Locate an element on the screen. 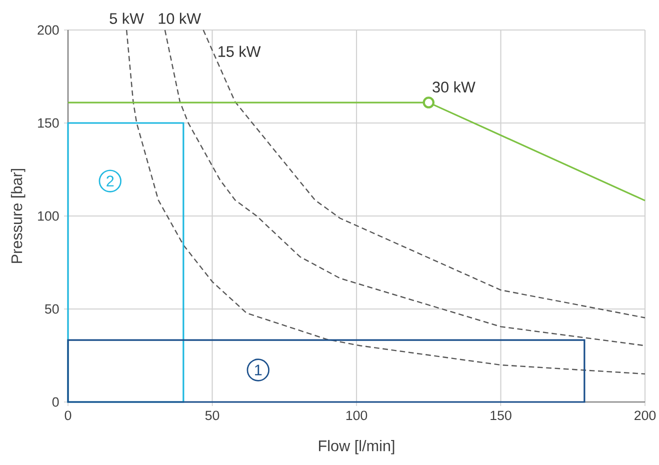  x-tick-label: 150 is located at coordinates (501, 415).